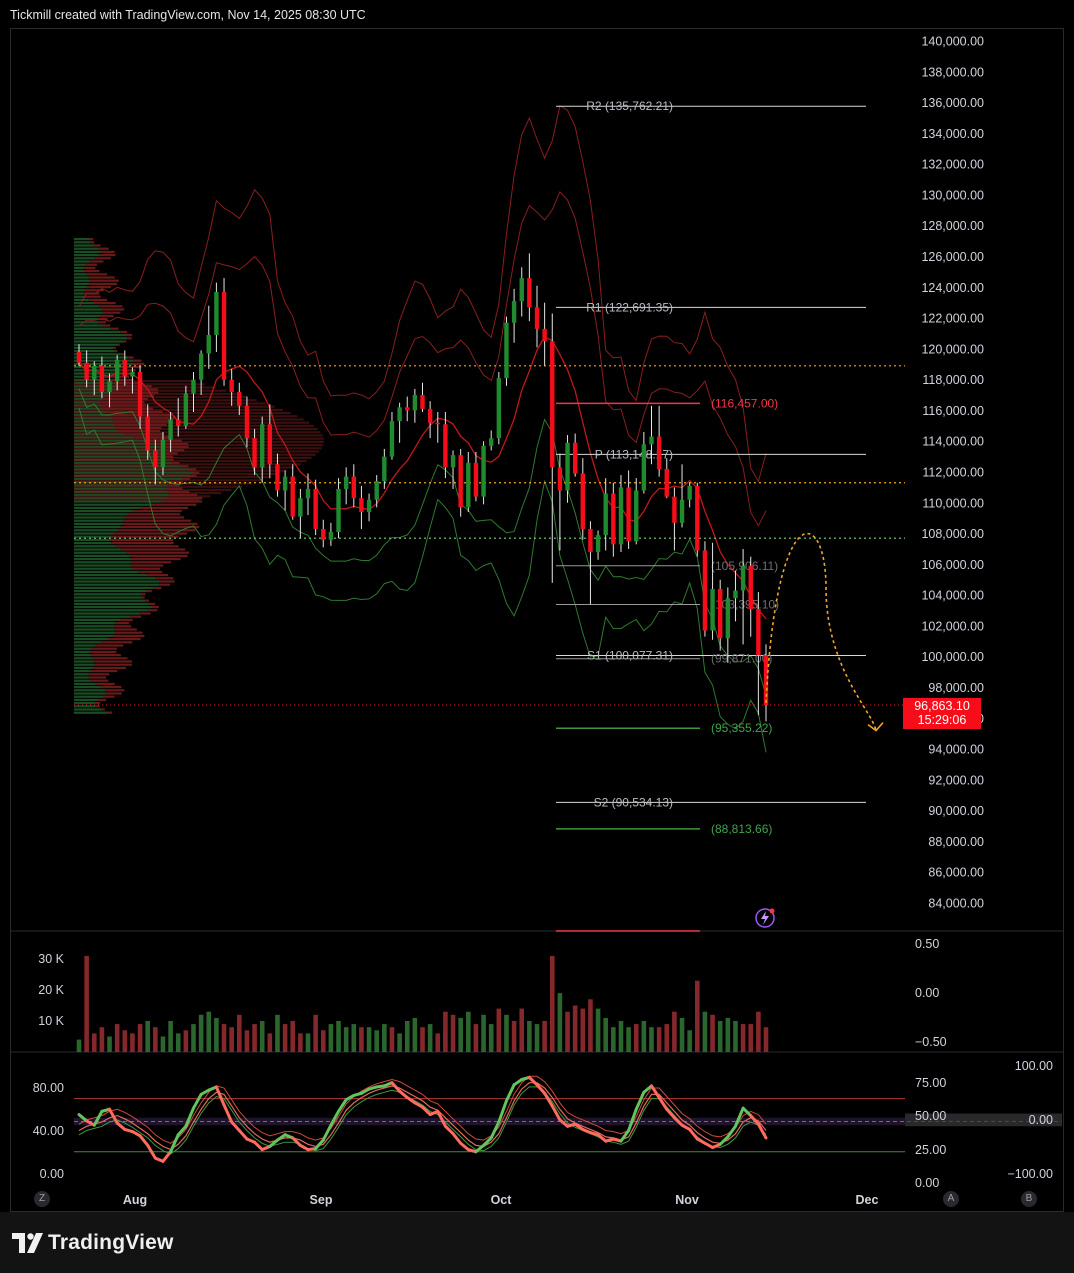 This screenshot has height=1273, width=1074. I want to click on projection-arrowhead, so click(875, 727).